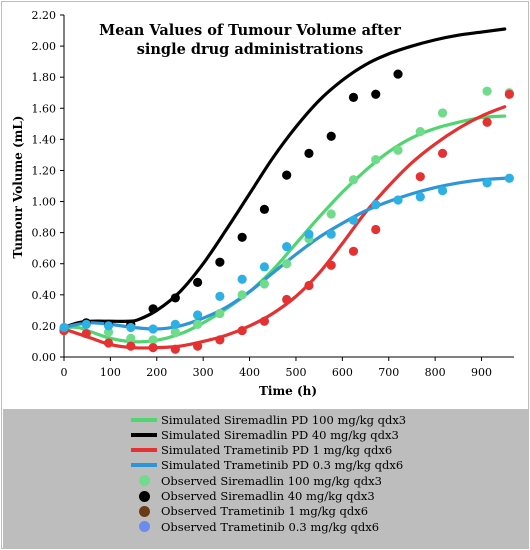 The height and width of the screenshot is (550, 530). I want to click on legend-label: Simulated Trametinib PD 0.3 mg/kg qdx6, so click(282, 465).